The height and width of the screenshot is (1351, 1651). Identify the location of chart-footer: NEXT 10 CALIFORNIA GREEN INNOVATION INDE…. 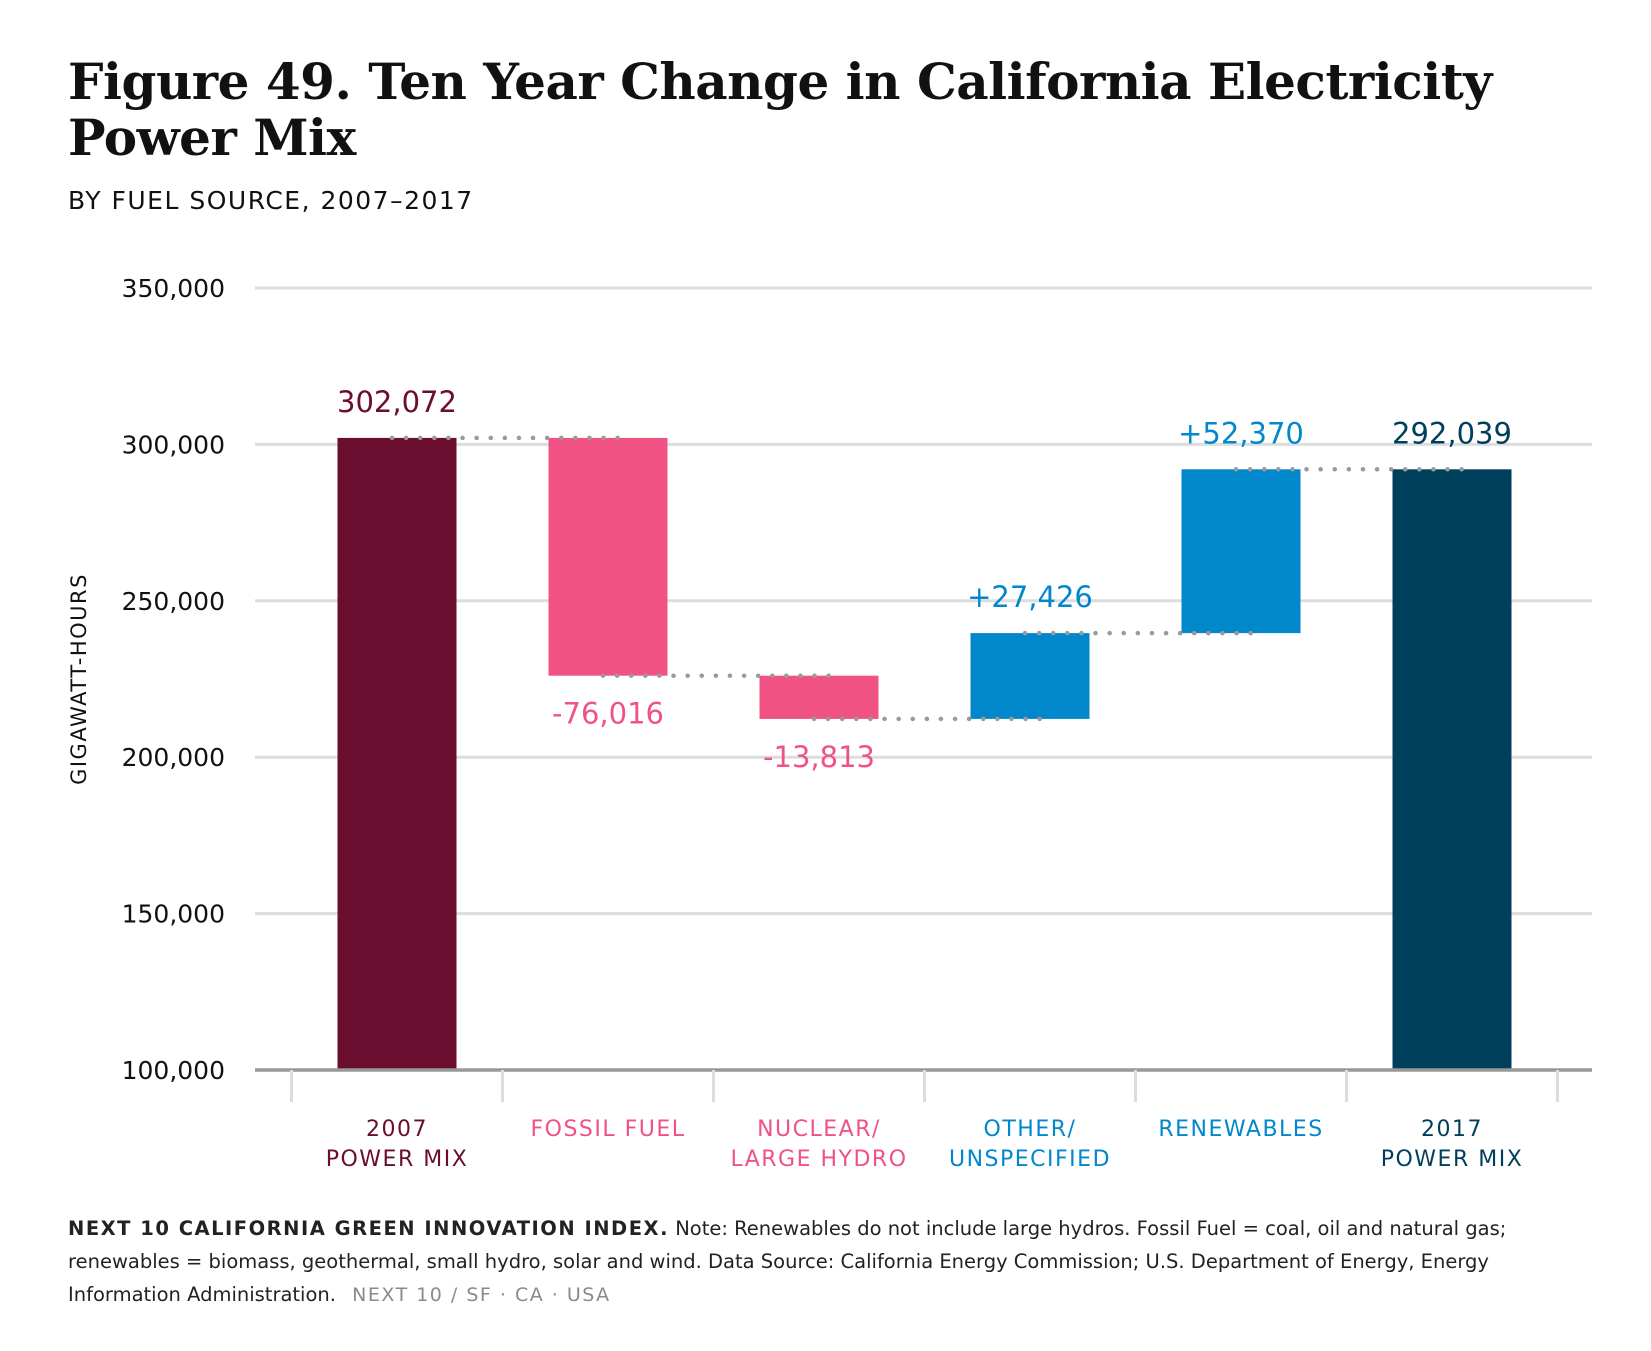
(828, 1262).